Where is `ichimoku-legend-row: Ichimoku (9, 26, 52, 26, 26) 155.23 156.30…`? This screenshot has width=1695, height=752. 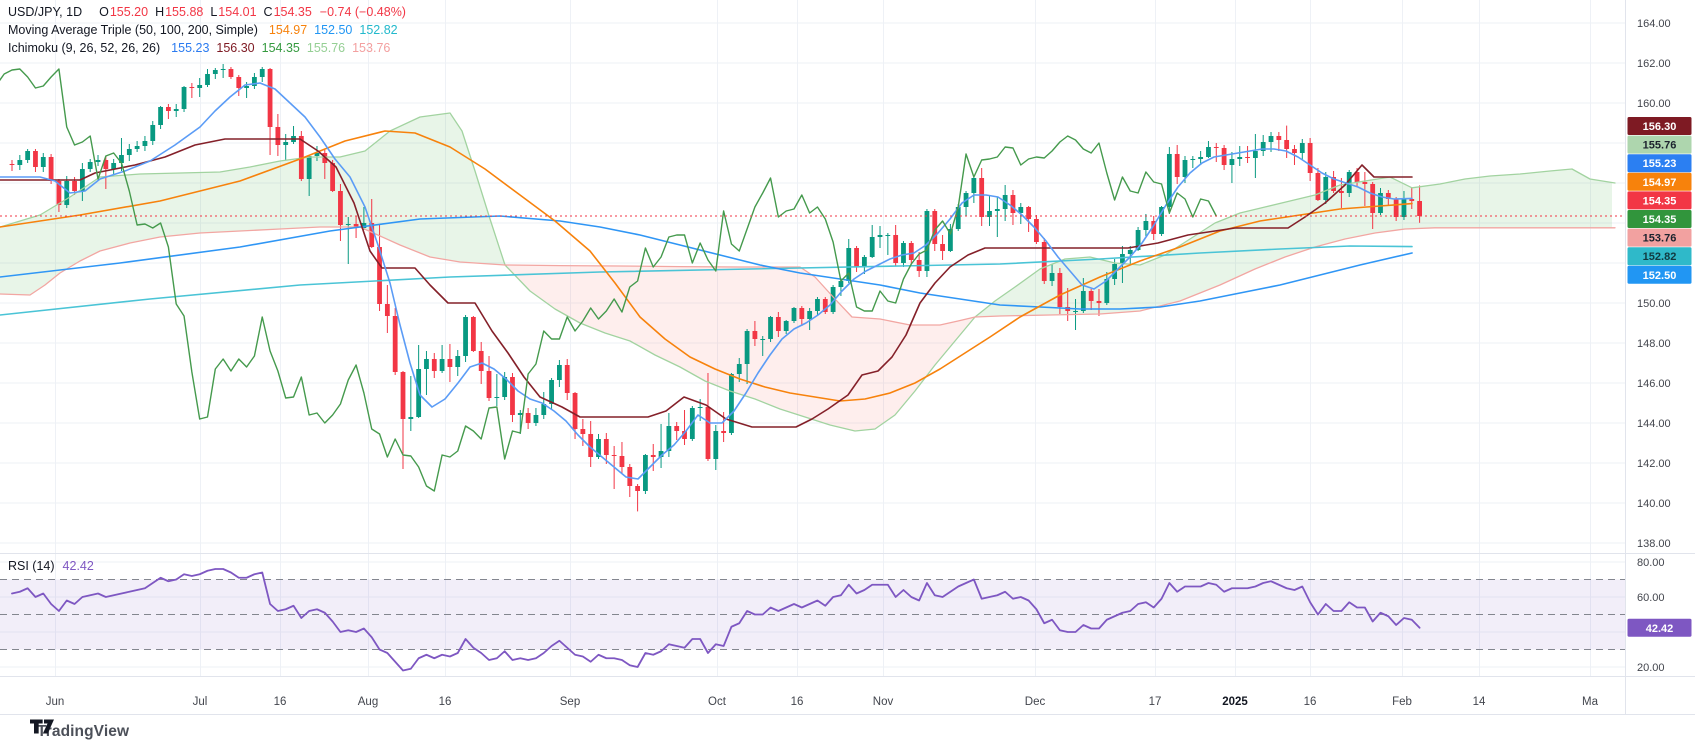
ichimoku-legend-row: Ichimoku (9, 26, 52, 26, 26) 155.23 156.30… is located at coordinates (207, 48).